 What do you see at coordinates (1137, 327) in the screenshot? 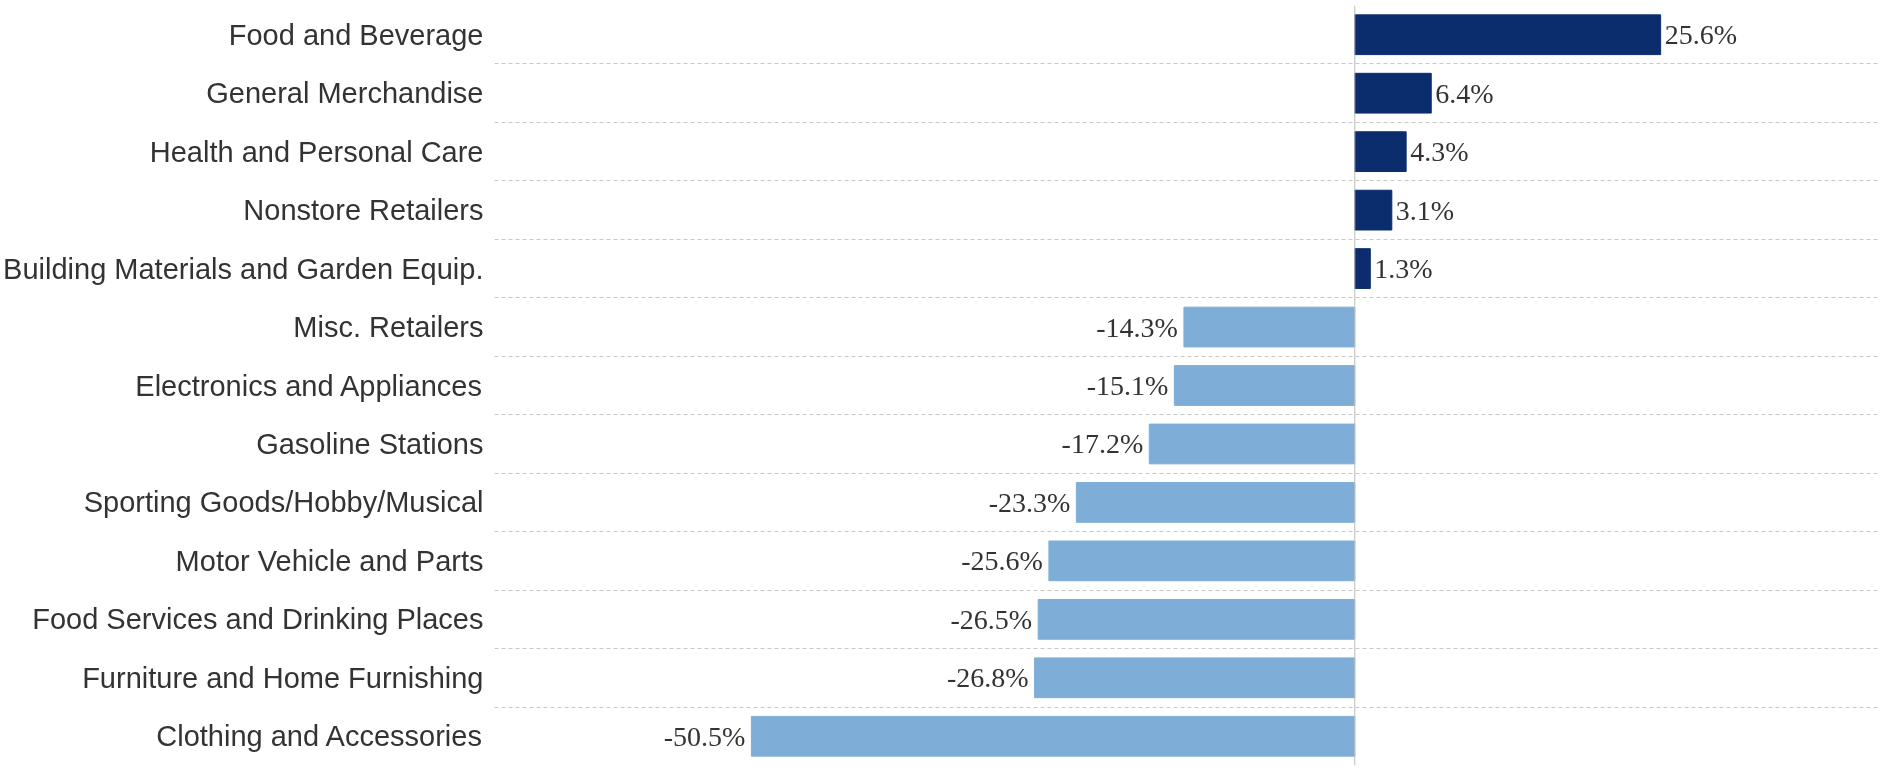
I see `data-label: -14.3%` at bounding box center [1137, 327].